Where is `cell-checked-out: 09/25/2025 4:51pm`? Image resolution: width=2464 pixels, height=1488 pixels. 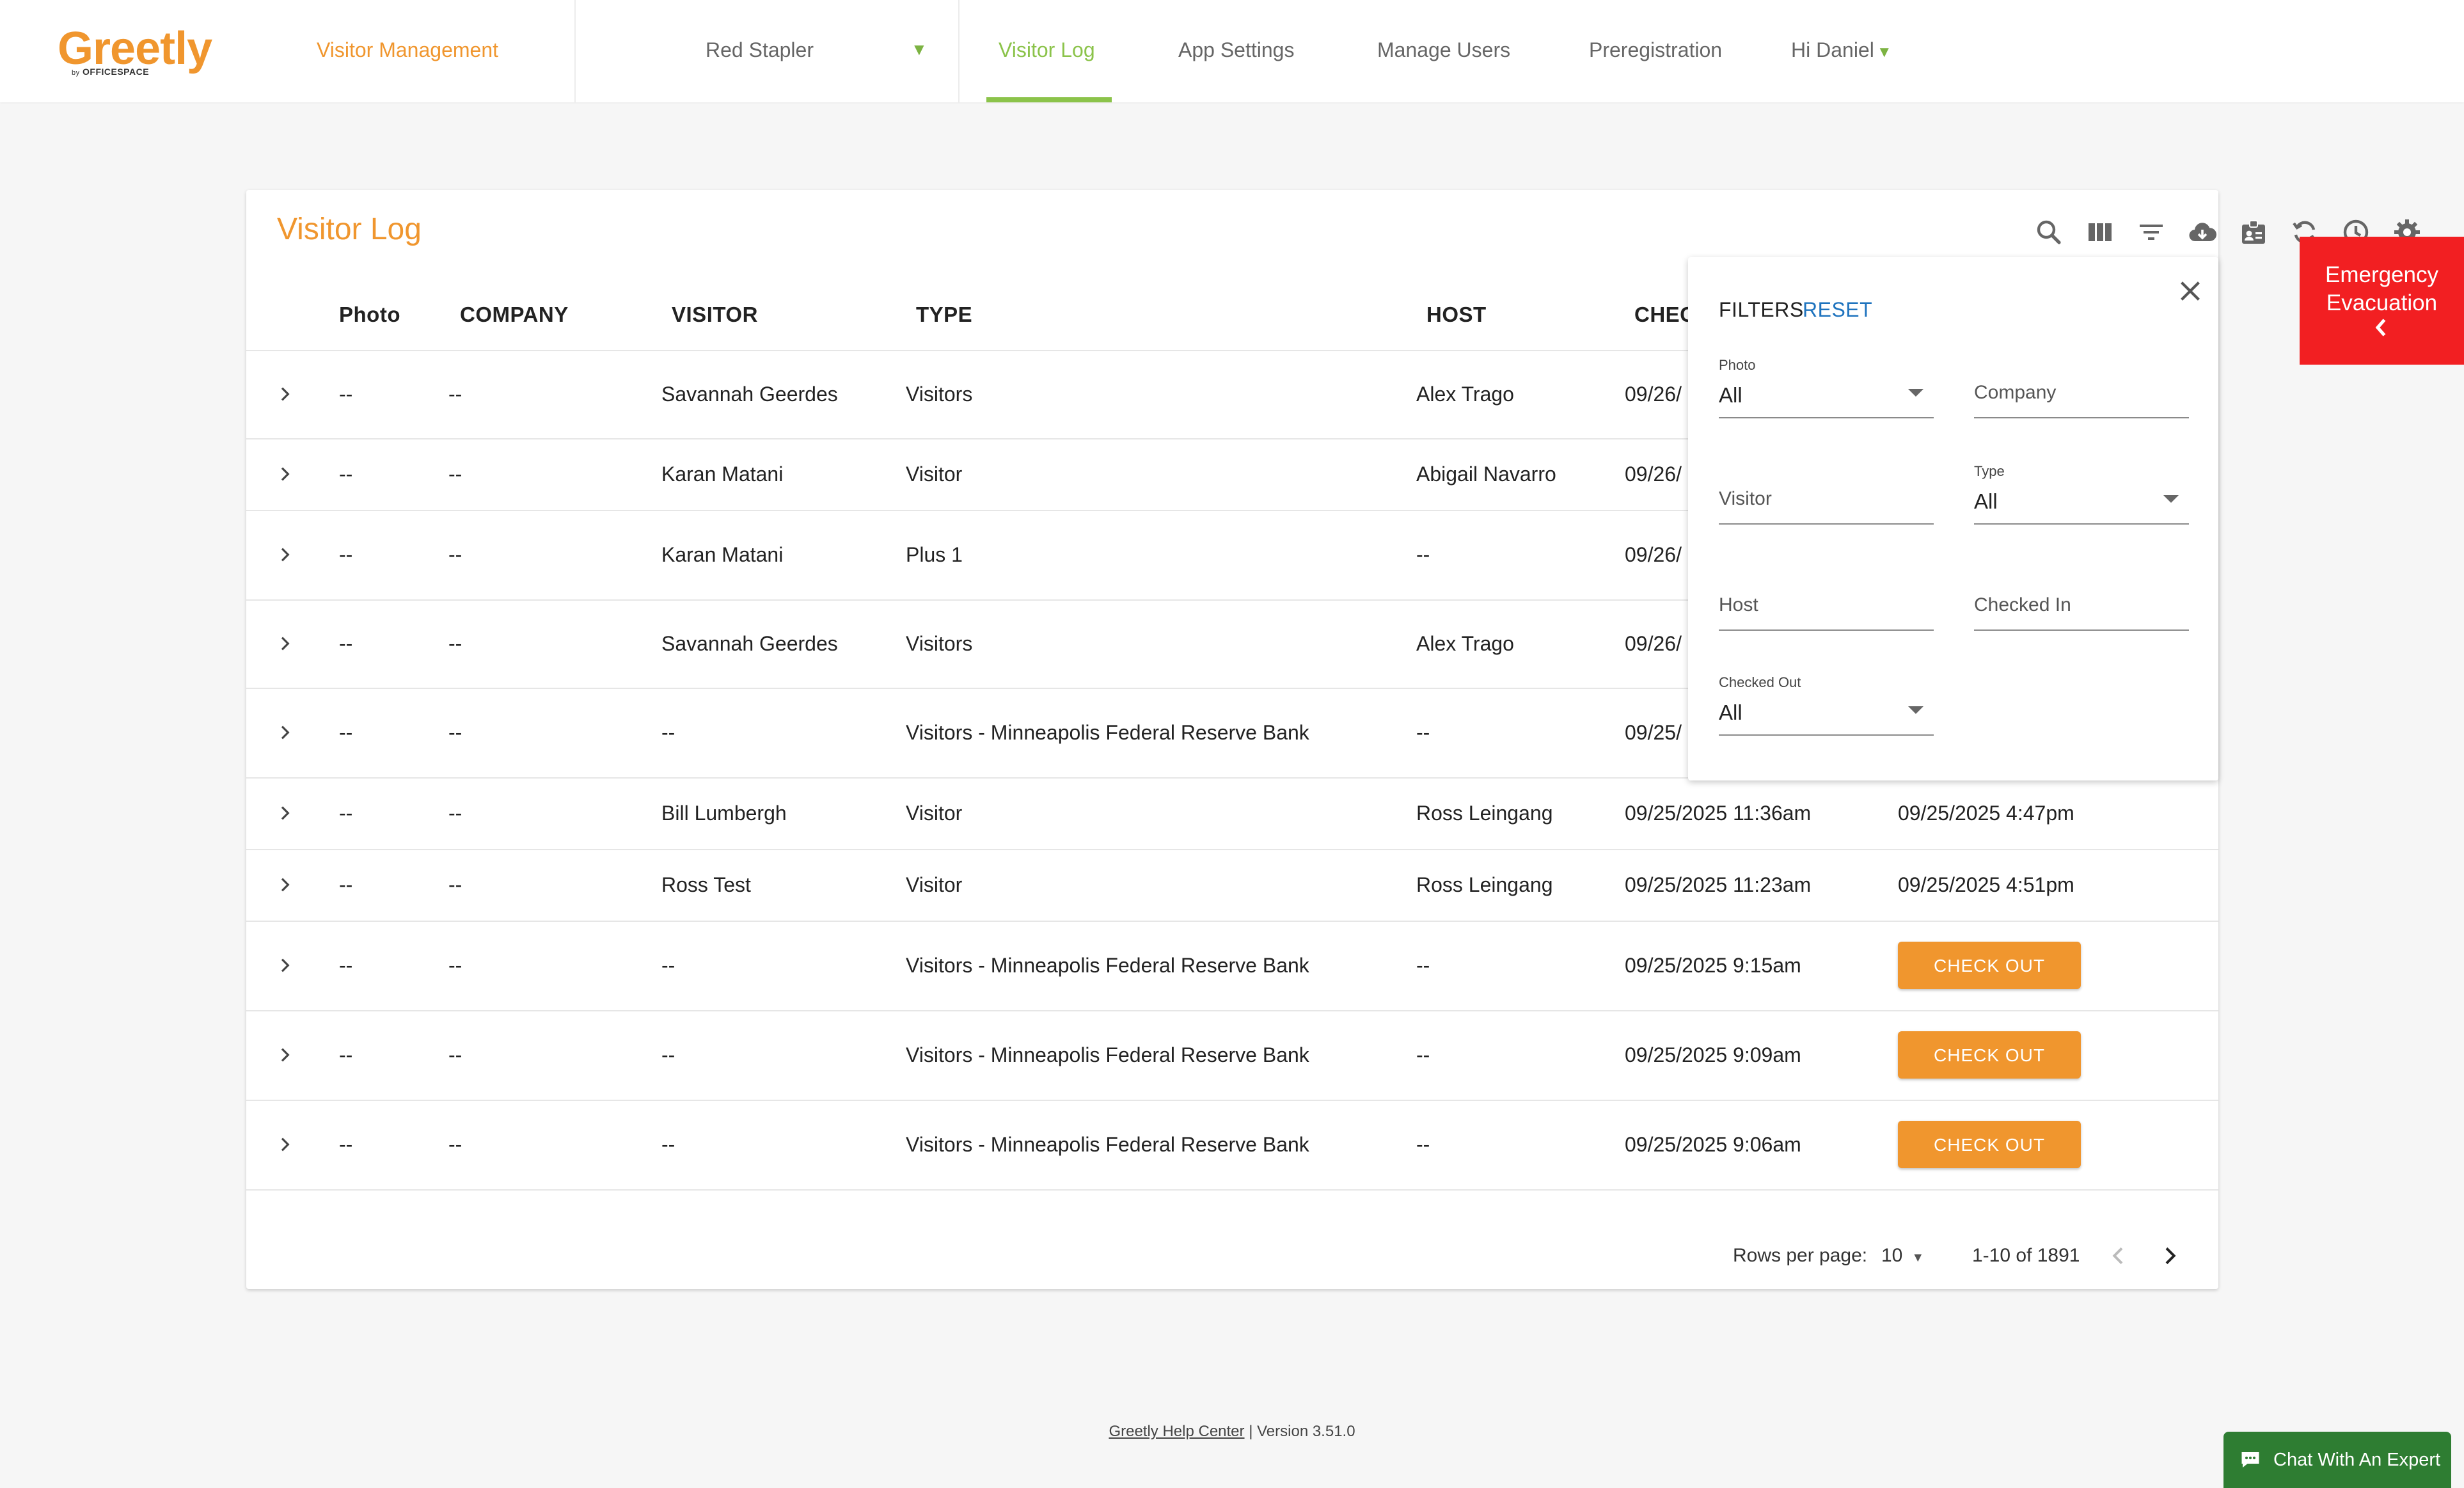
cell-checked-out: 09/25/2025 4:51pm is located at coordinates (1986, 884).